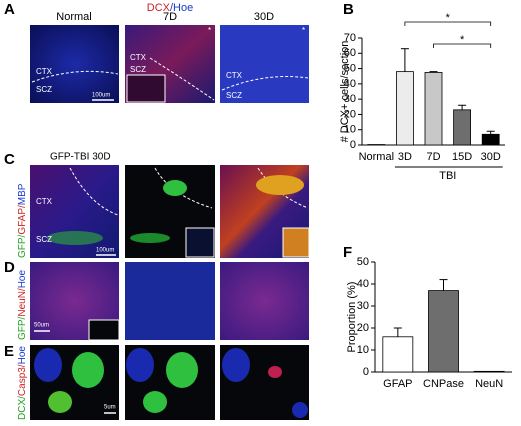  Describe the element at coordinates (80, 157) in the screenshot. I see `panel-title: GFP-TBI 30D` at that location.